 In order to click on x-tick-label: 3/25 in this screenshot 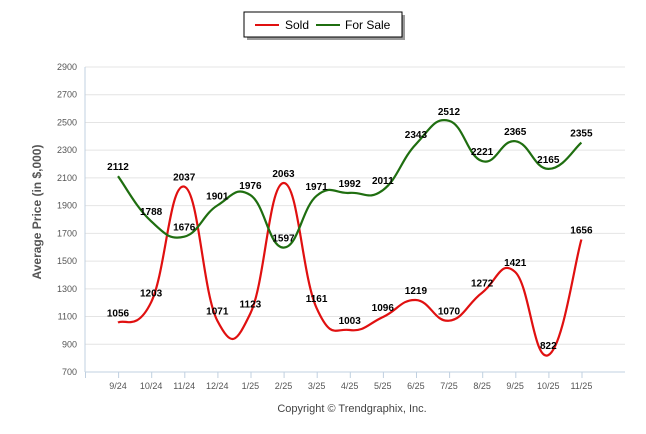, I will do `click(317, 386)`.